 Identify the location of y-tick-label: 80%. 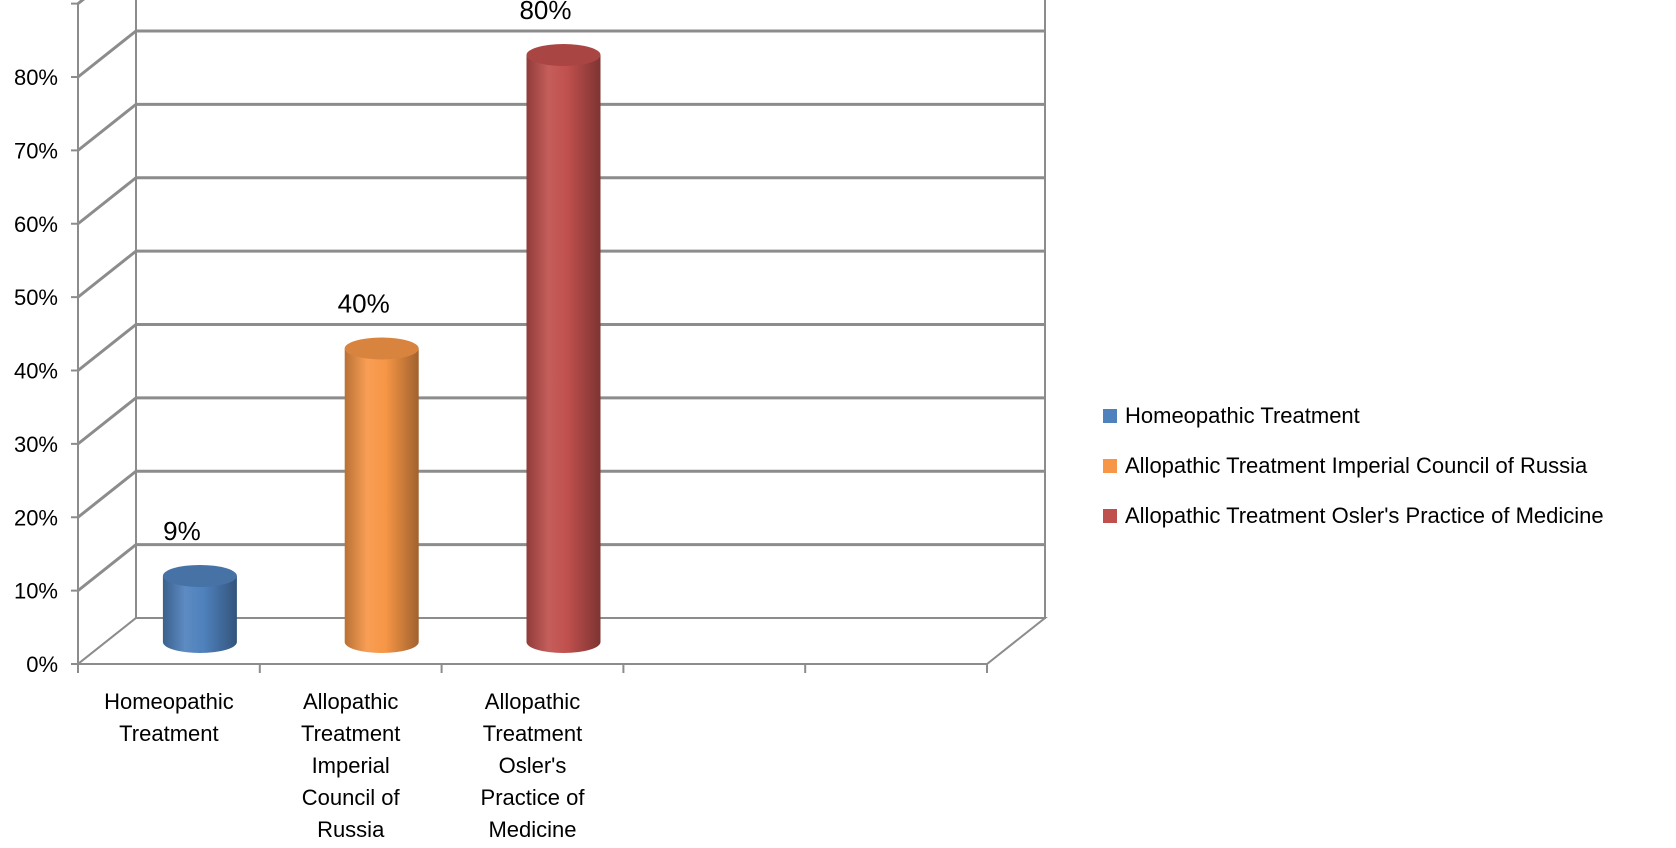
(36, 77).